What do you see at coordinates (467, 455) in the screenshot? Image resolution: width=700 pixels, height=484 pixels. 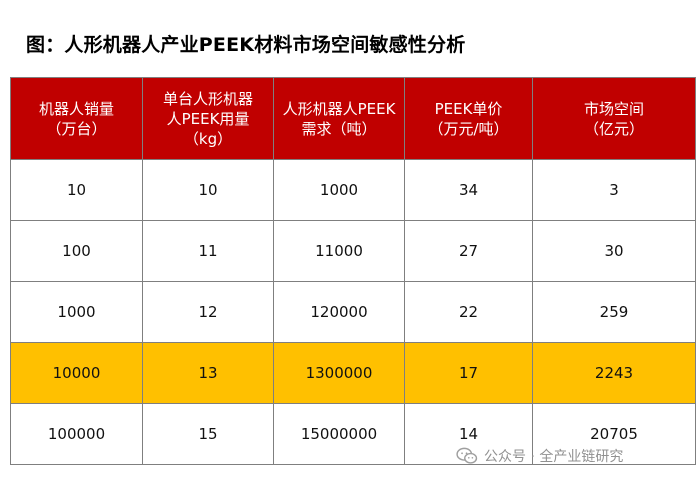 I see `wechat-icon` at bounding box center [467, 455].